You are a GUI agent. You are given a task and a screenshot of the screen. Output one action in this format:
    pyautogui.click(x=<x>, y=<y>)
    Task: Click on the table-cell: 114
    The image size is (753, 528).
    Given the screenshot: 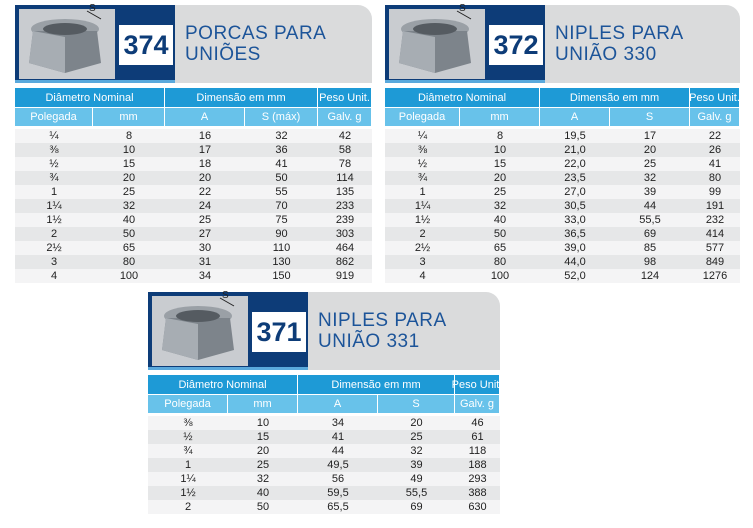 What is the action you would take?
    pyautogui.click(x=345, y=178)
    